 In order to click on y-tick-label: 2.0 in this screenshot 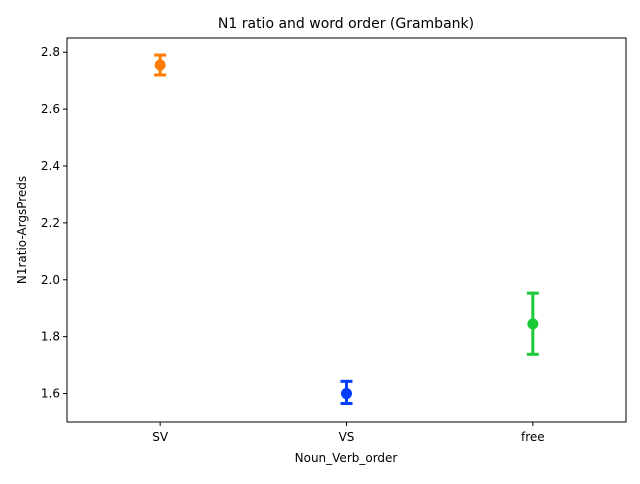, I will do `click(50, 280)`.